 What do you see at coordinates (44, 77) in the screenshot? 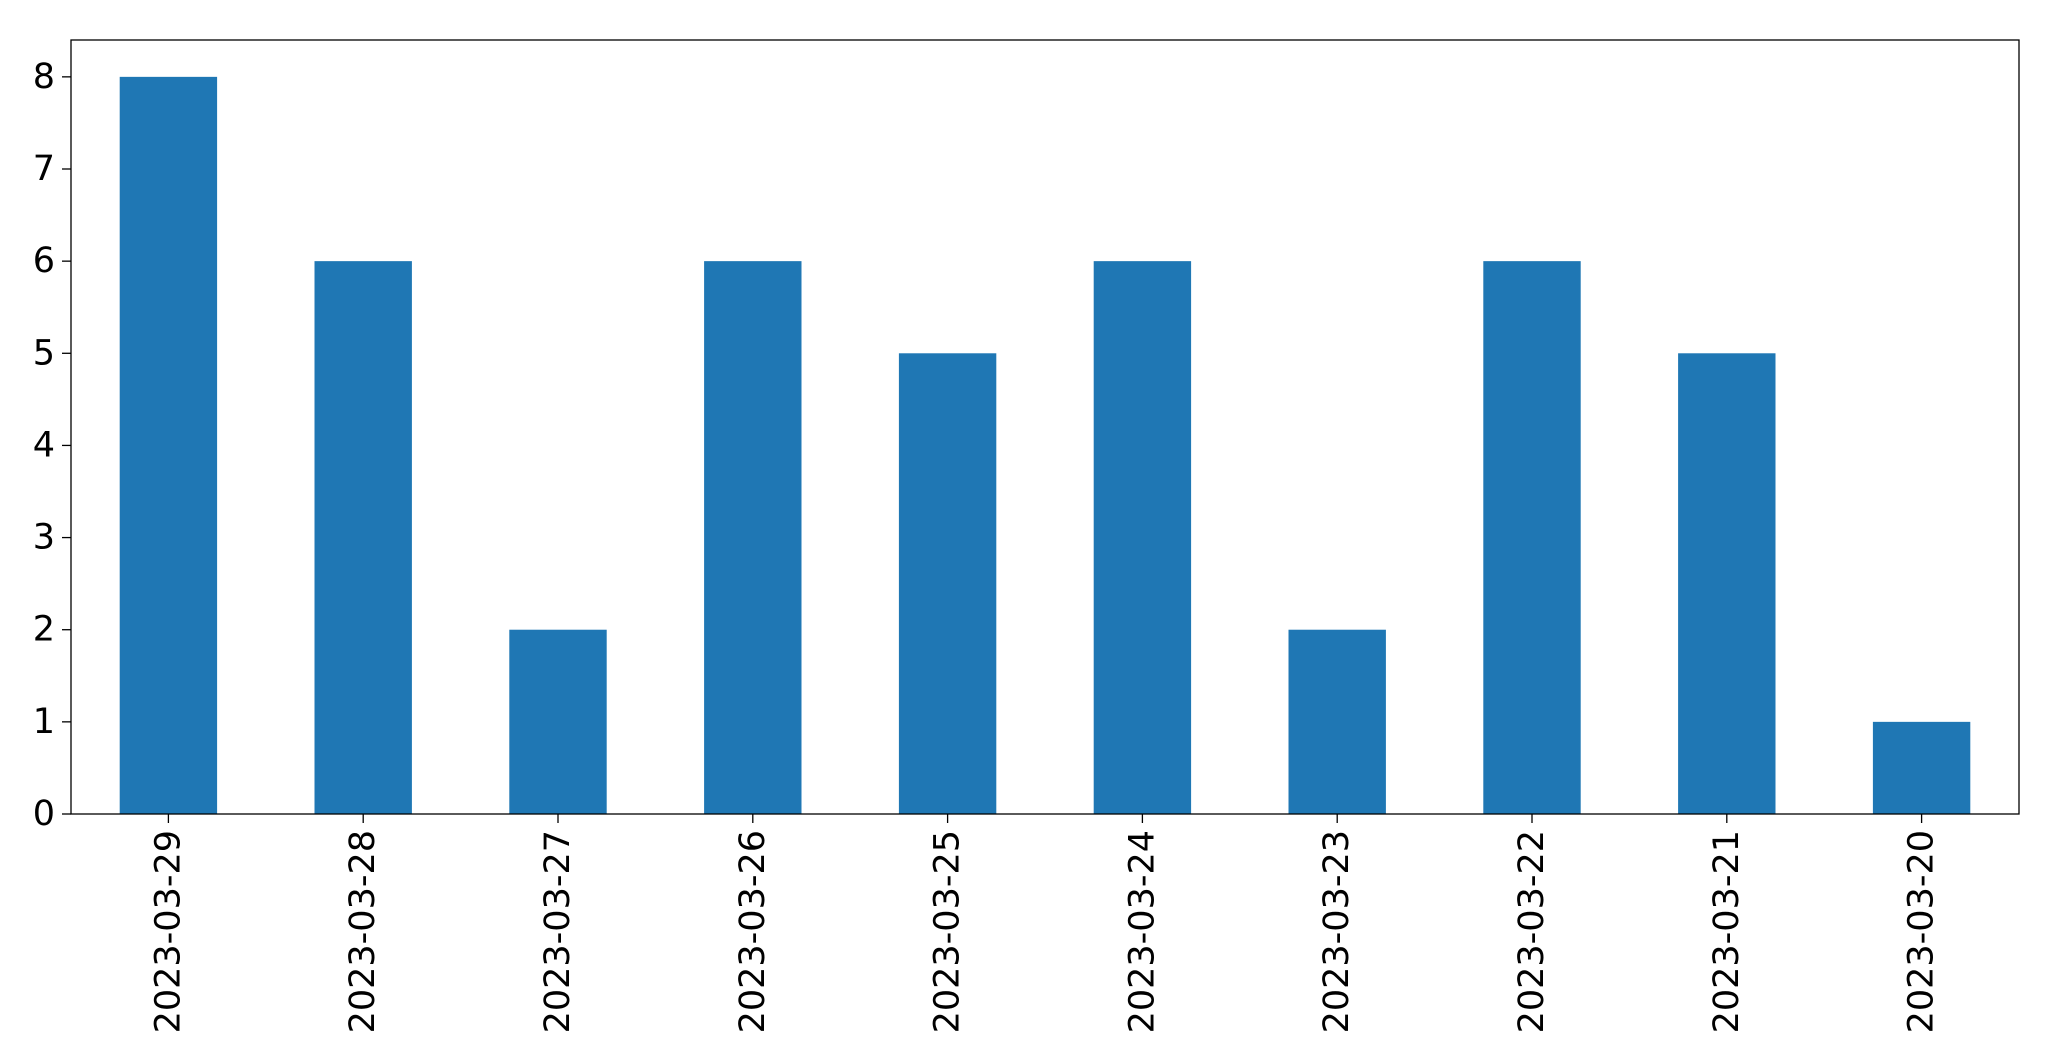
I see `y-tick-label: 8` at bounding box center [44, 77].